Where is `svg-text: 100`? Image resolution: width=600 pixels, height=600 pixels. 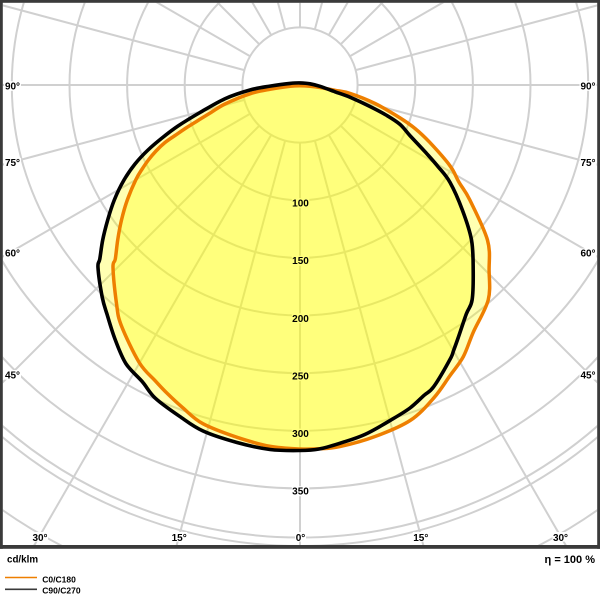 svg-text: 100 is located at coordinates (300, 204).